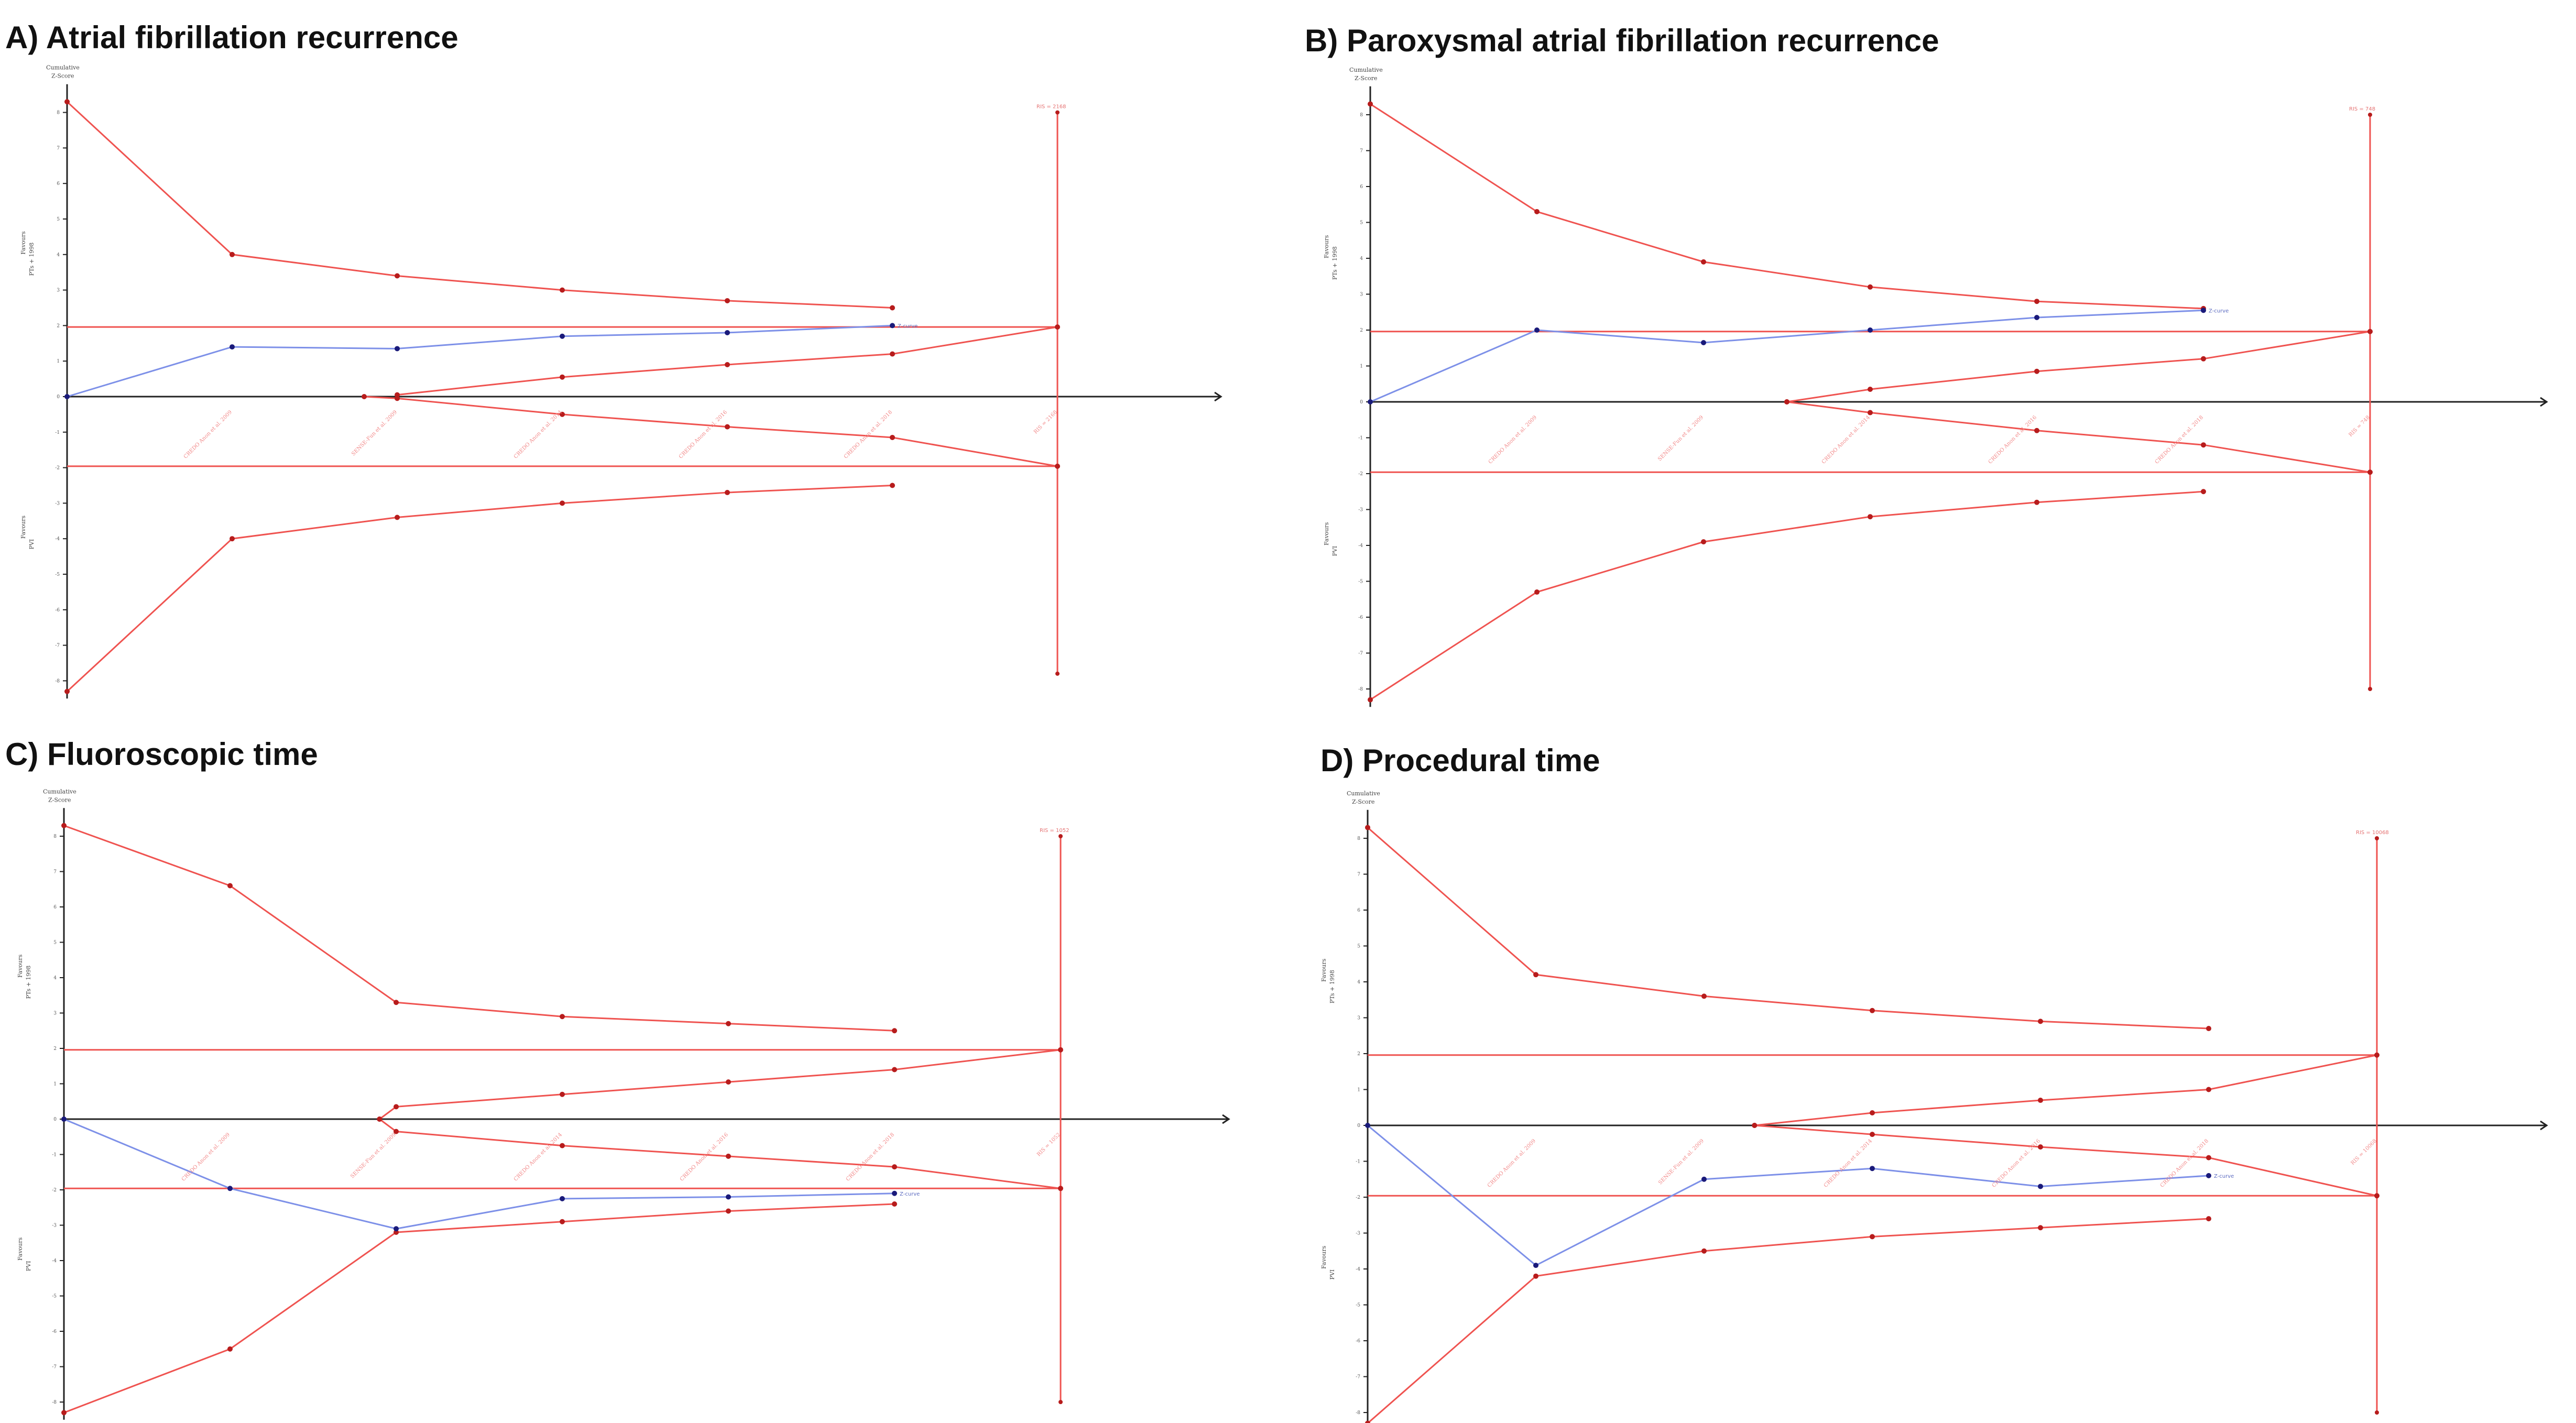 The width and height of the screenshot is (2576, 1423). I want to click on panel-a-lower-boundary-line, so click(479, 588).